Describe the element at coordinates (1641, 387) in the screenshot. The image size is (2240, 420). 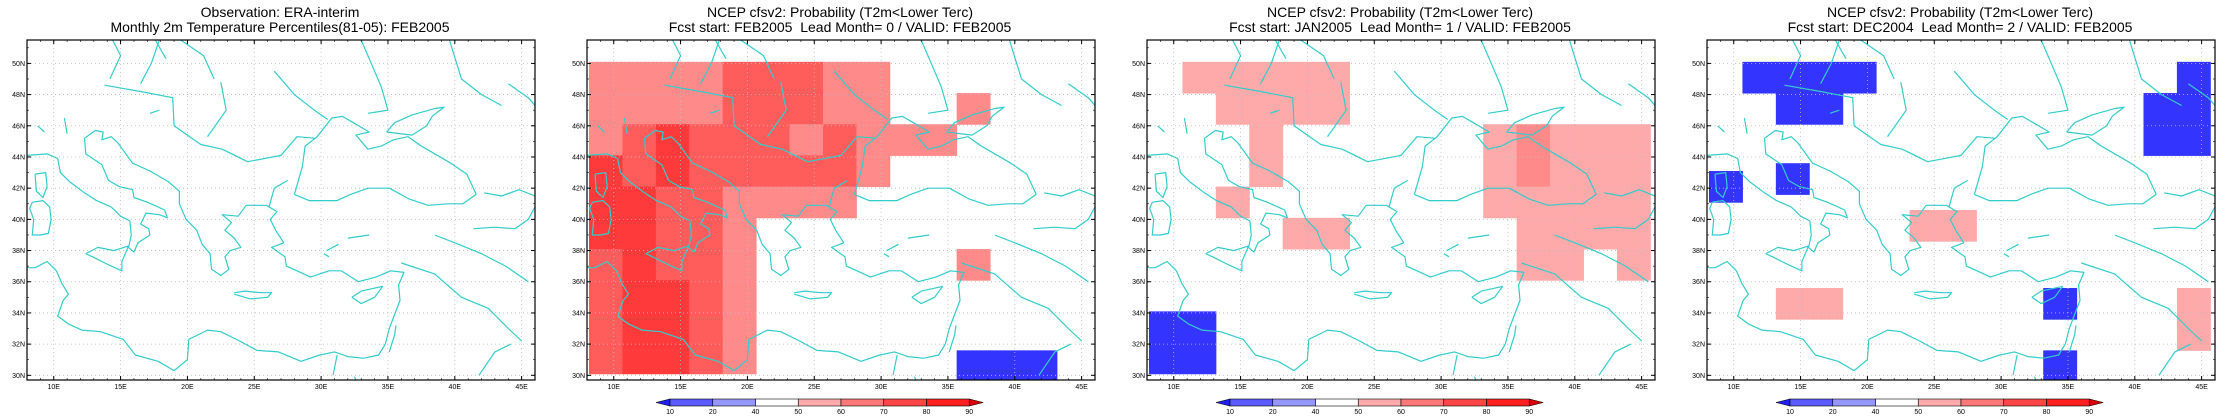
I see `lon-tick-label: 45E` at that location.